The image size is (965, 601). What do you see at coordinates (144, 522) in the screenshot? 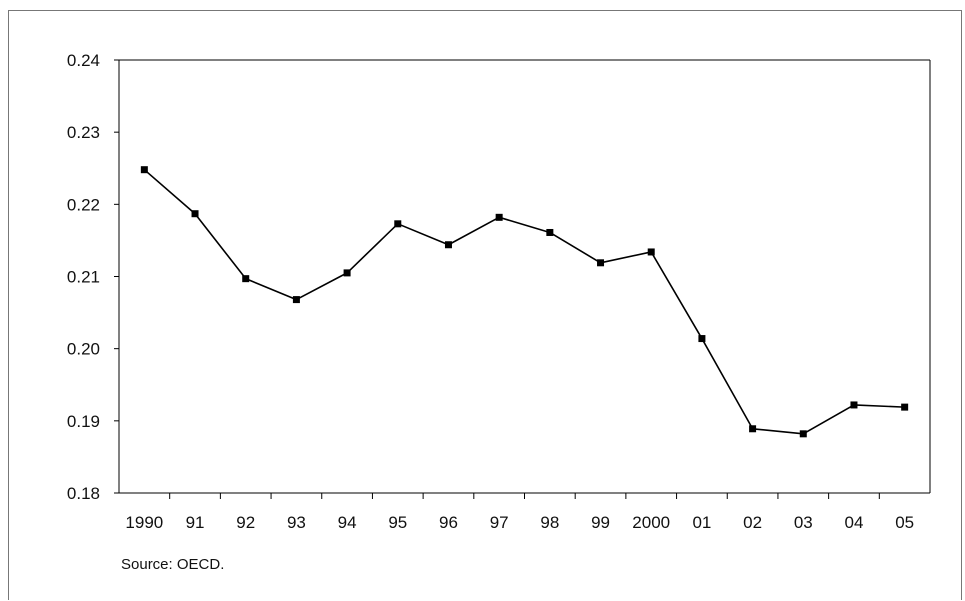
I see `x-tick-label: 1990` at bounding box center [144, 522].